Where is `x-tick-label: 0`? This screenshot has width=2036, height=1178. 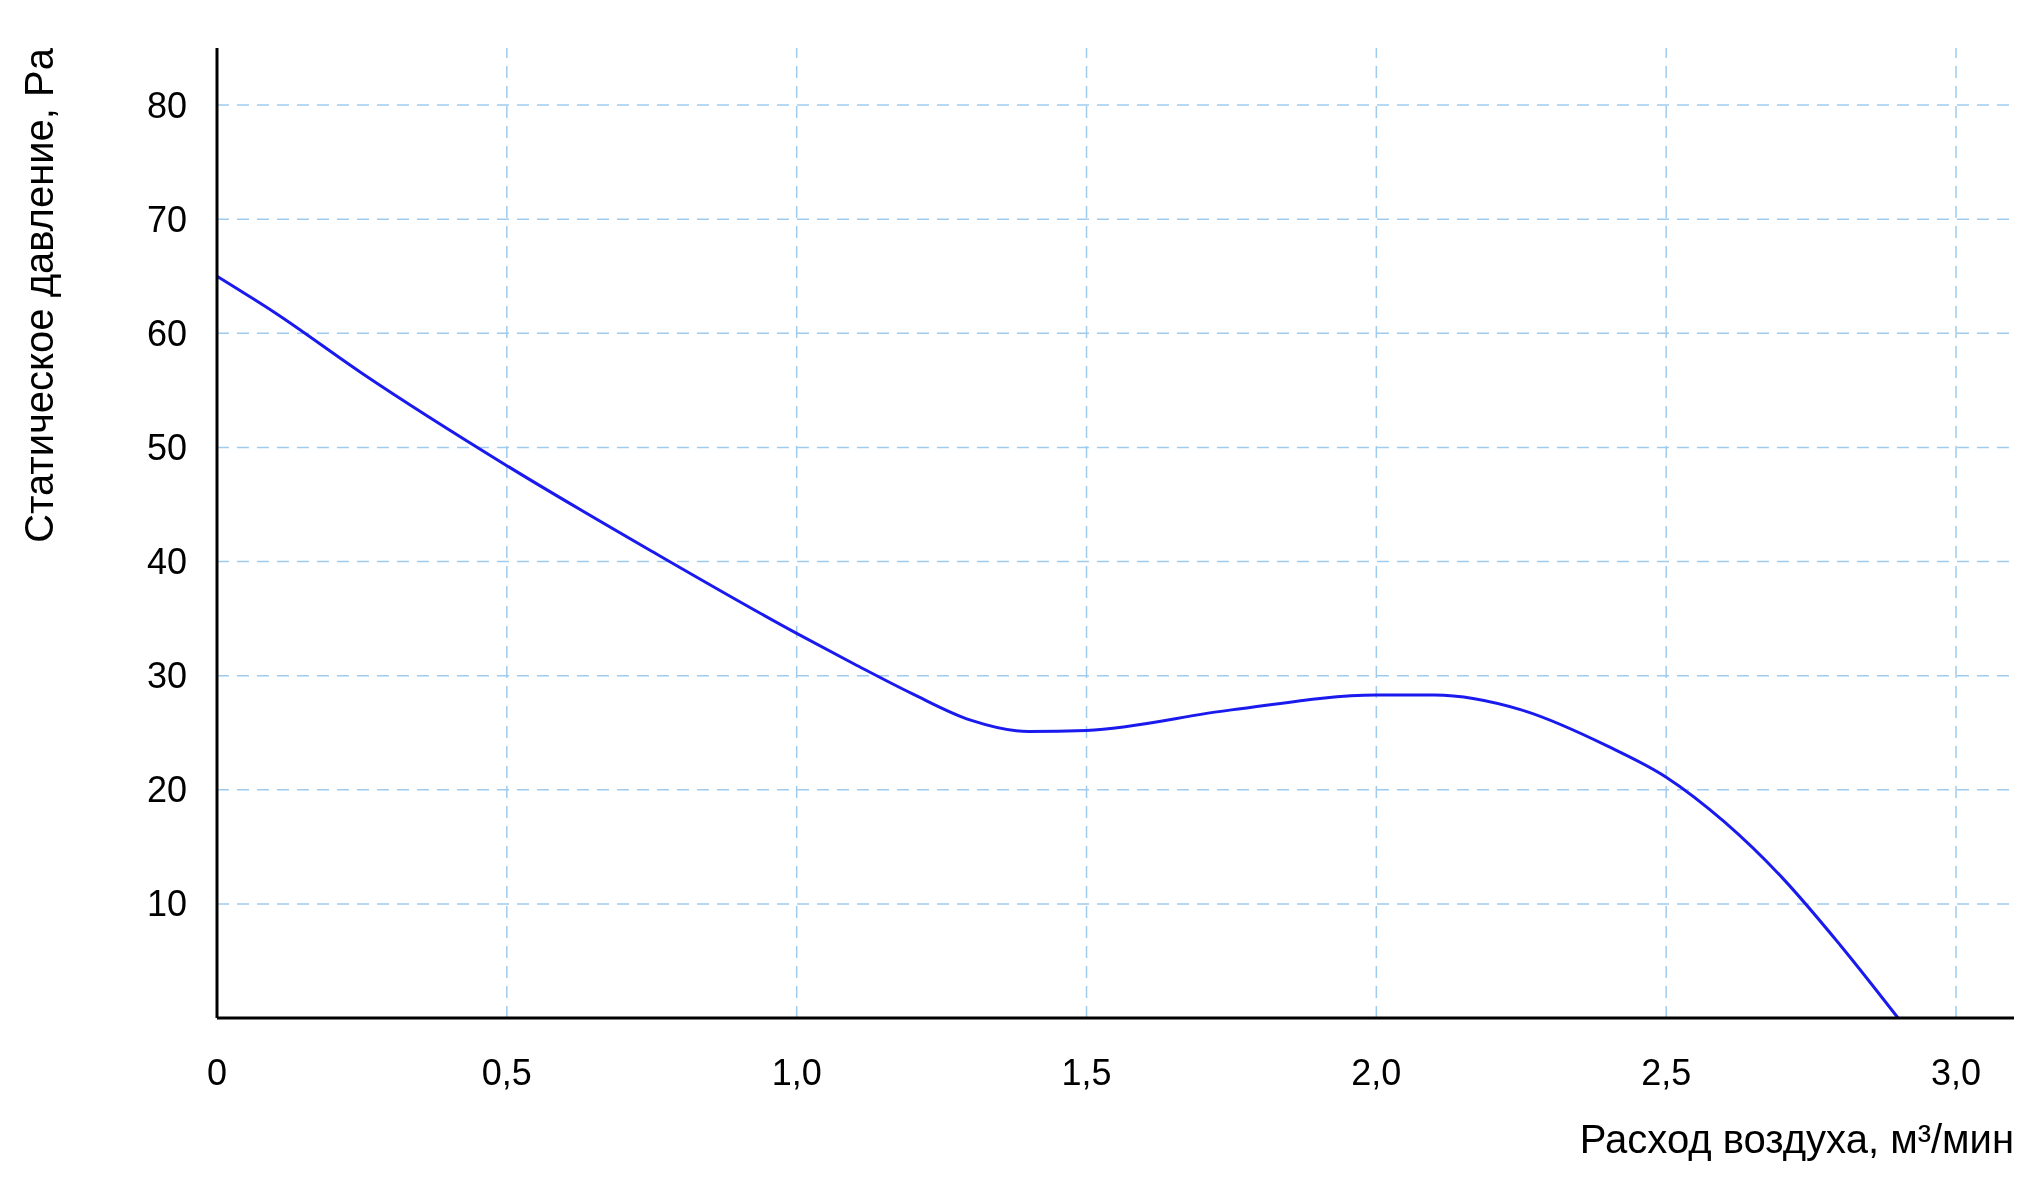 x-tick-label: 0 is located at coordinates (217, 1072).